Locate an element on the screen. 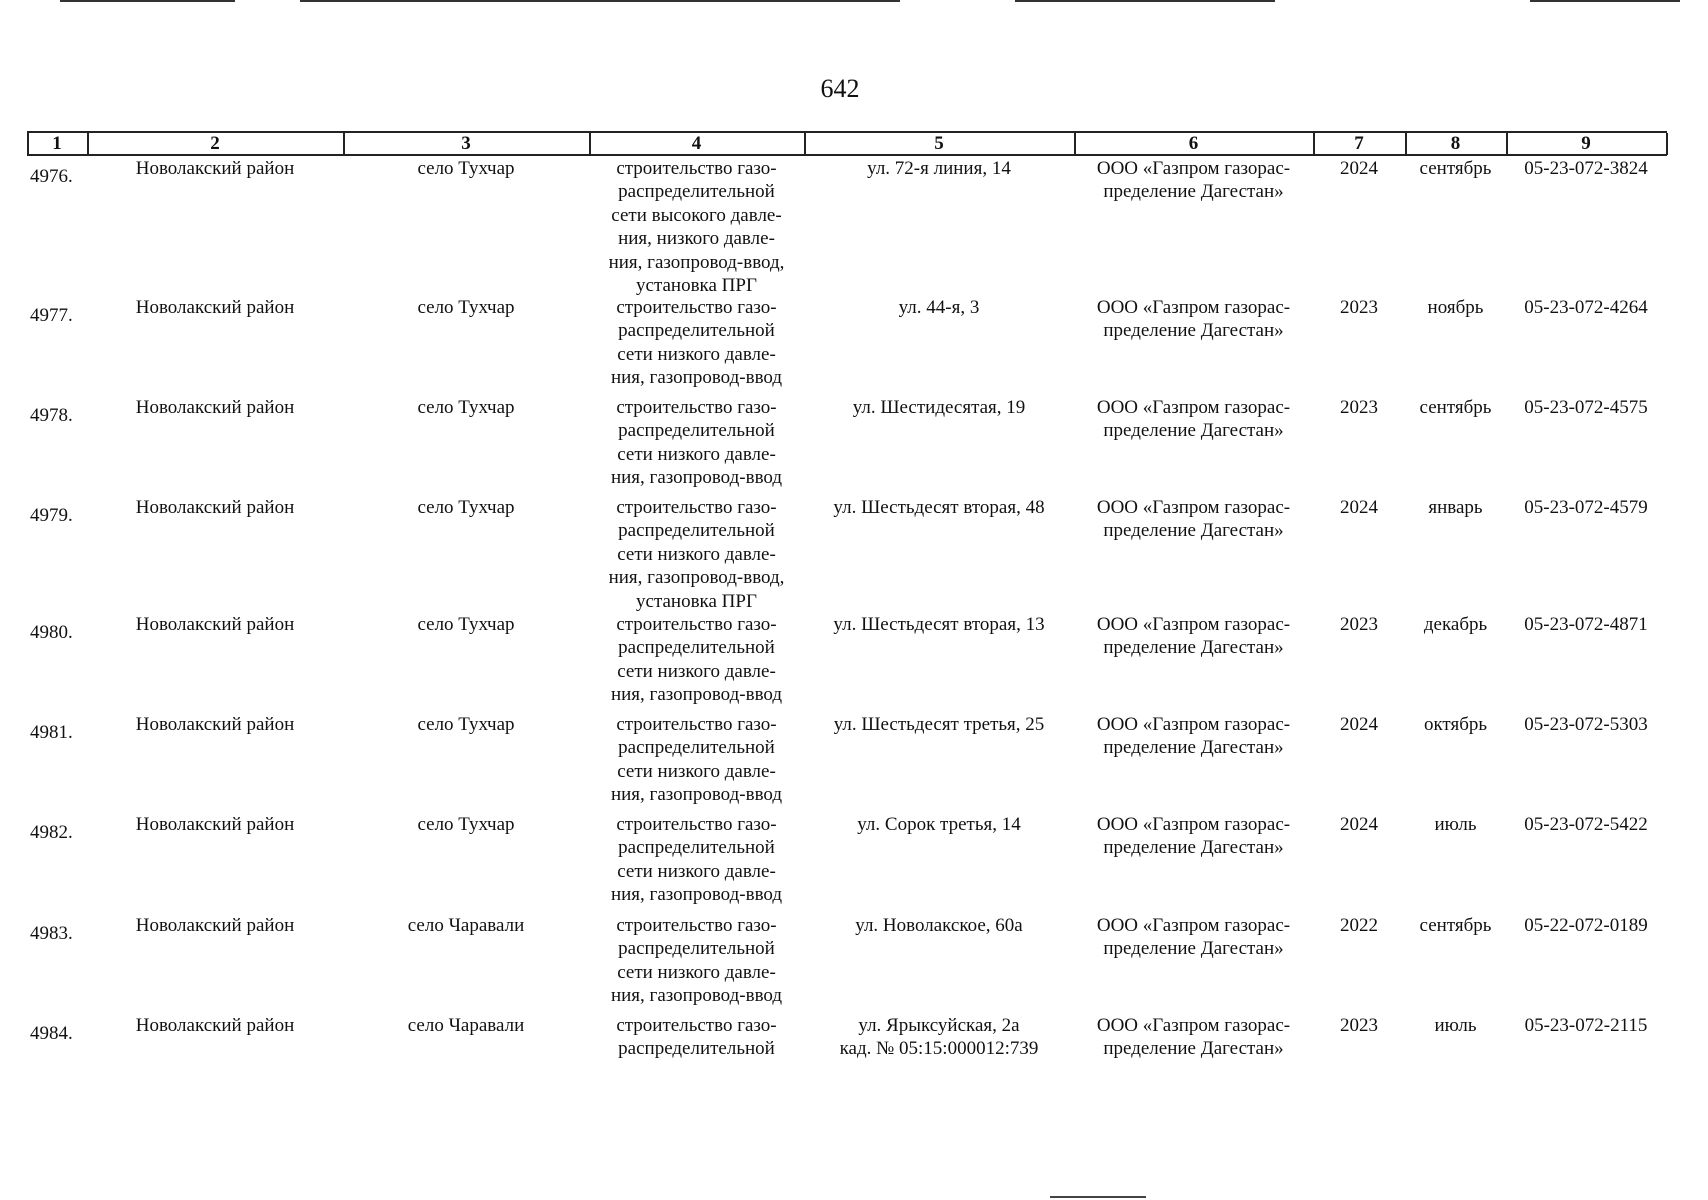  address: ул. Шестьдесят вторая, 48 is located at coordinates (939, 507).